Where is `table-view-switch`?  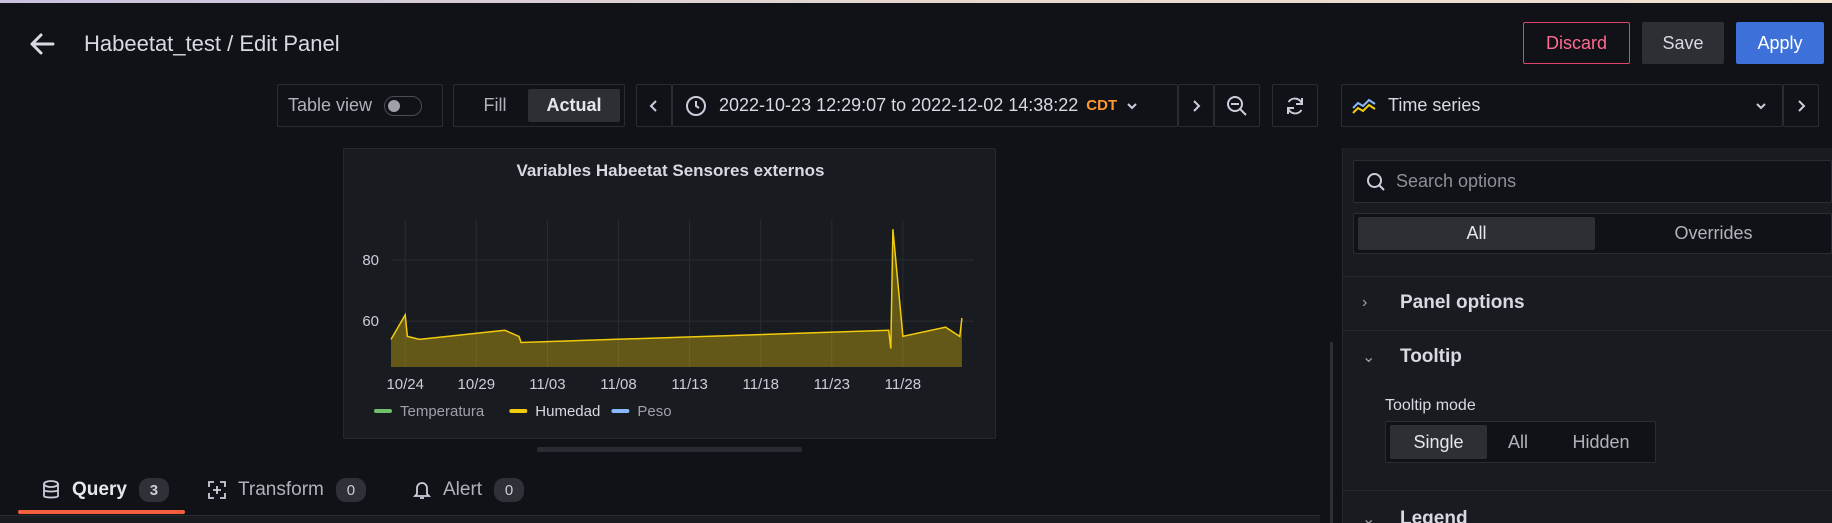
table-view-switch is located at coordinates (403, 105).